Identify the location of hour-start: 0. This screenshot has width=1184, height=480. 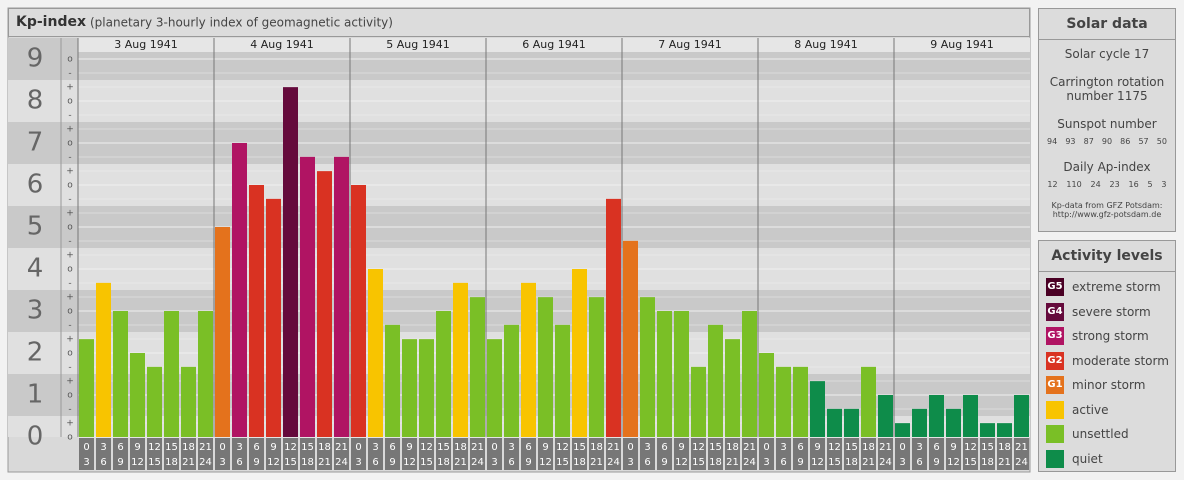
(494, 447).